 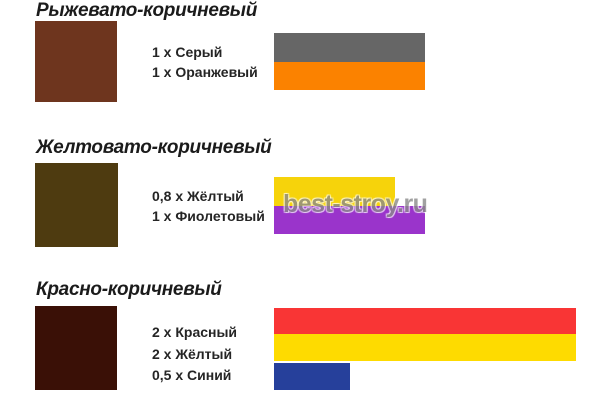 I want to click on component-labels: 1 х Серый 1 х Оранжевый, so click(x=205, y=62).